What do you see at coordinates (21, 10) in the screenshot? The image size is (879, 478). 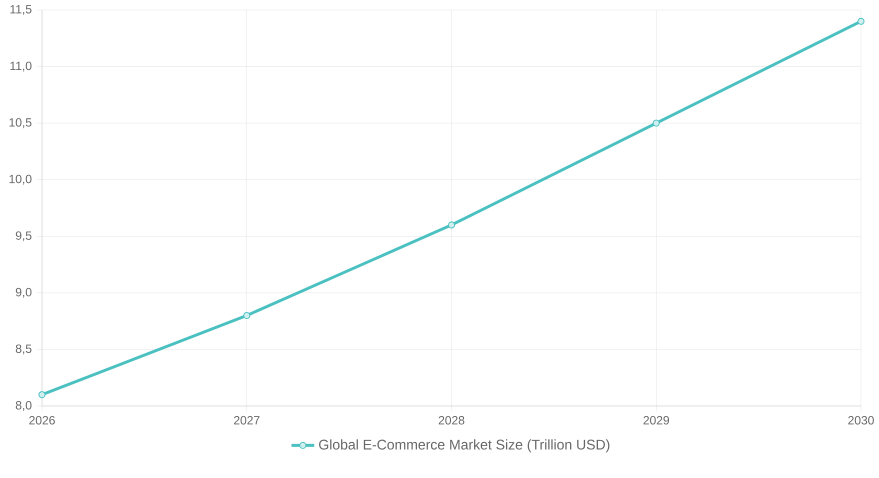 I see `y-tick-label: 11,5` at bounding box center [21, 10].